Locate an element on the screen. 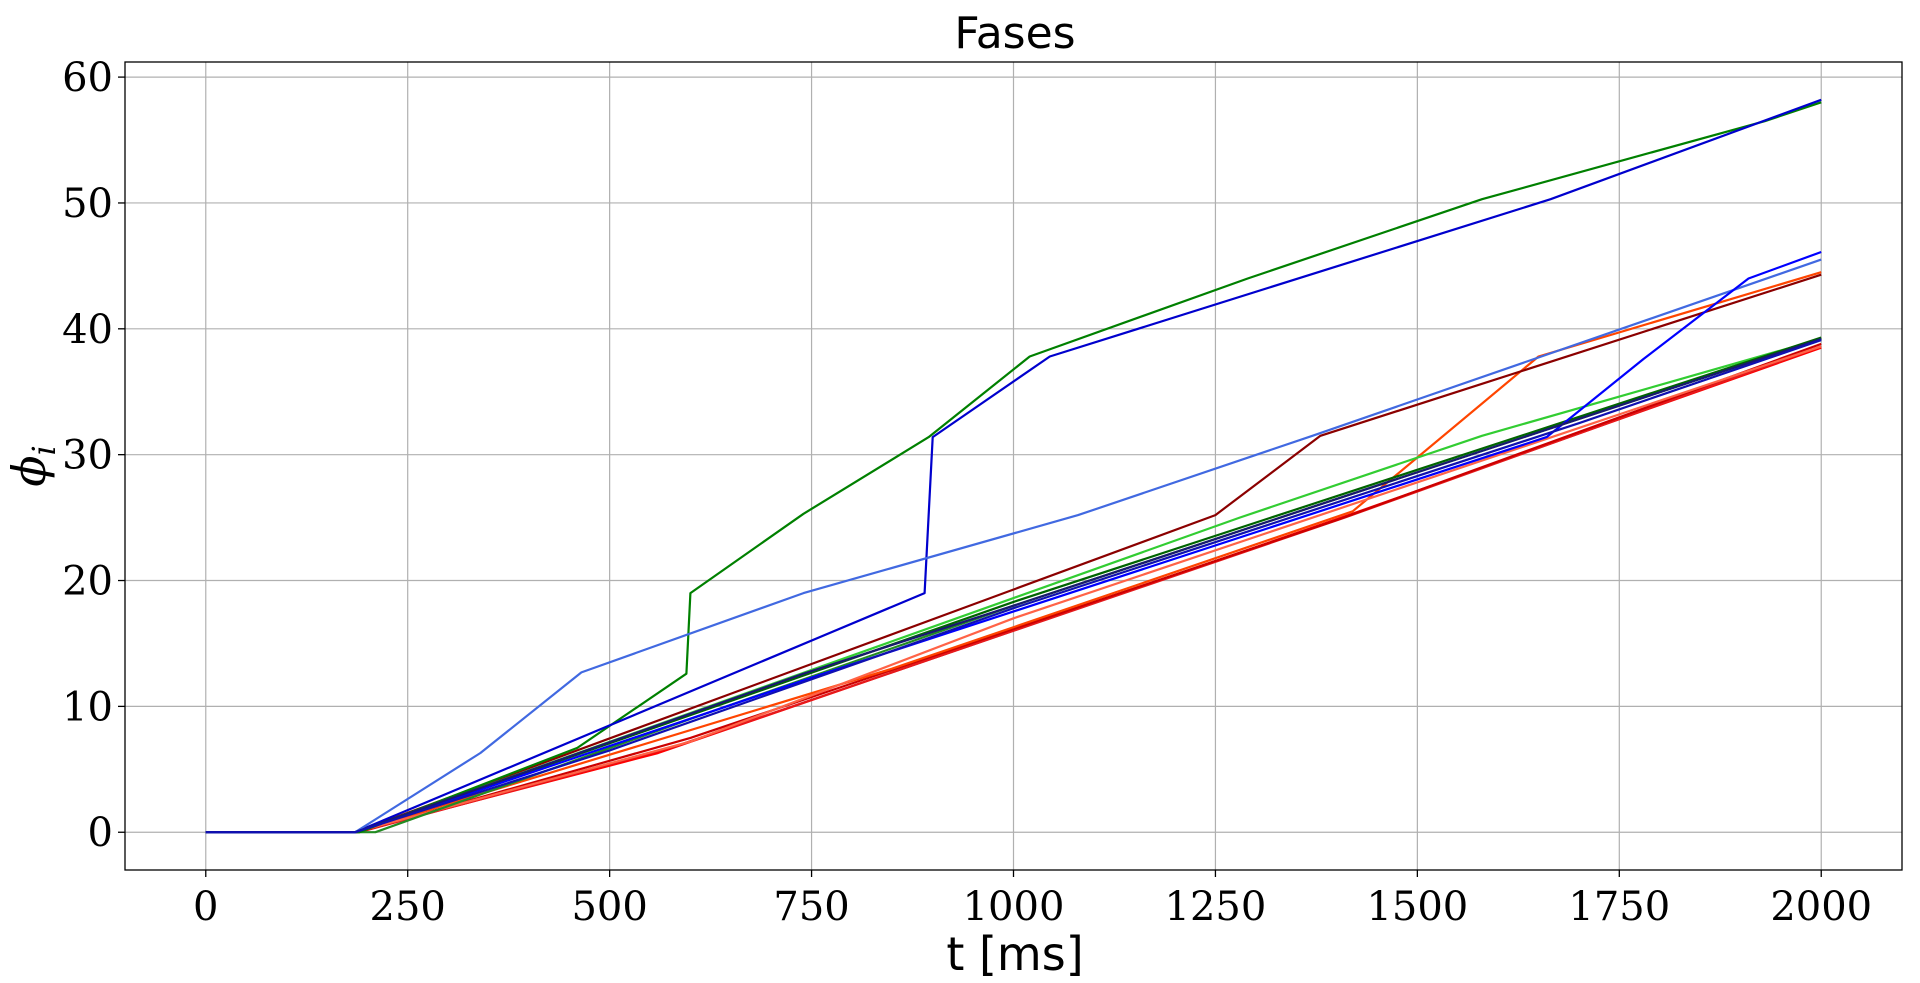  x-tick-label: 2000 is located at coordinates (1821, 907).